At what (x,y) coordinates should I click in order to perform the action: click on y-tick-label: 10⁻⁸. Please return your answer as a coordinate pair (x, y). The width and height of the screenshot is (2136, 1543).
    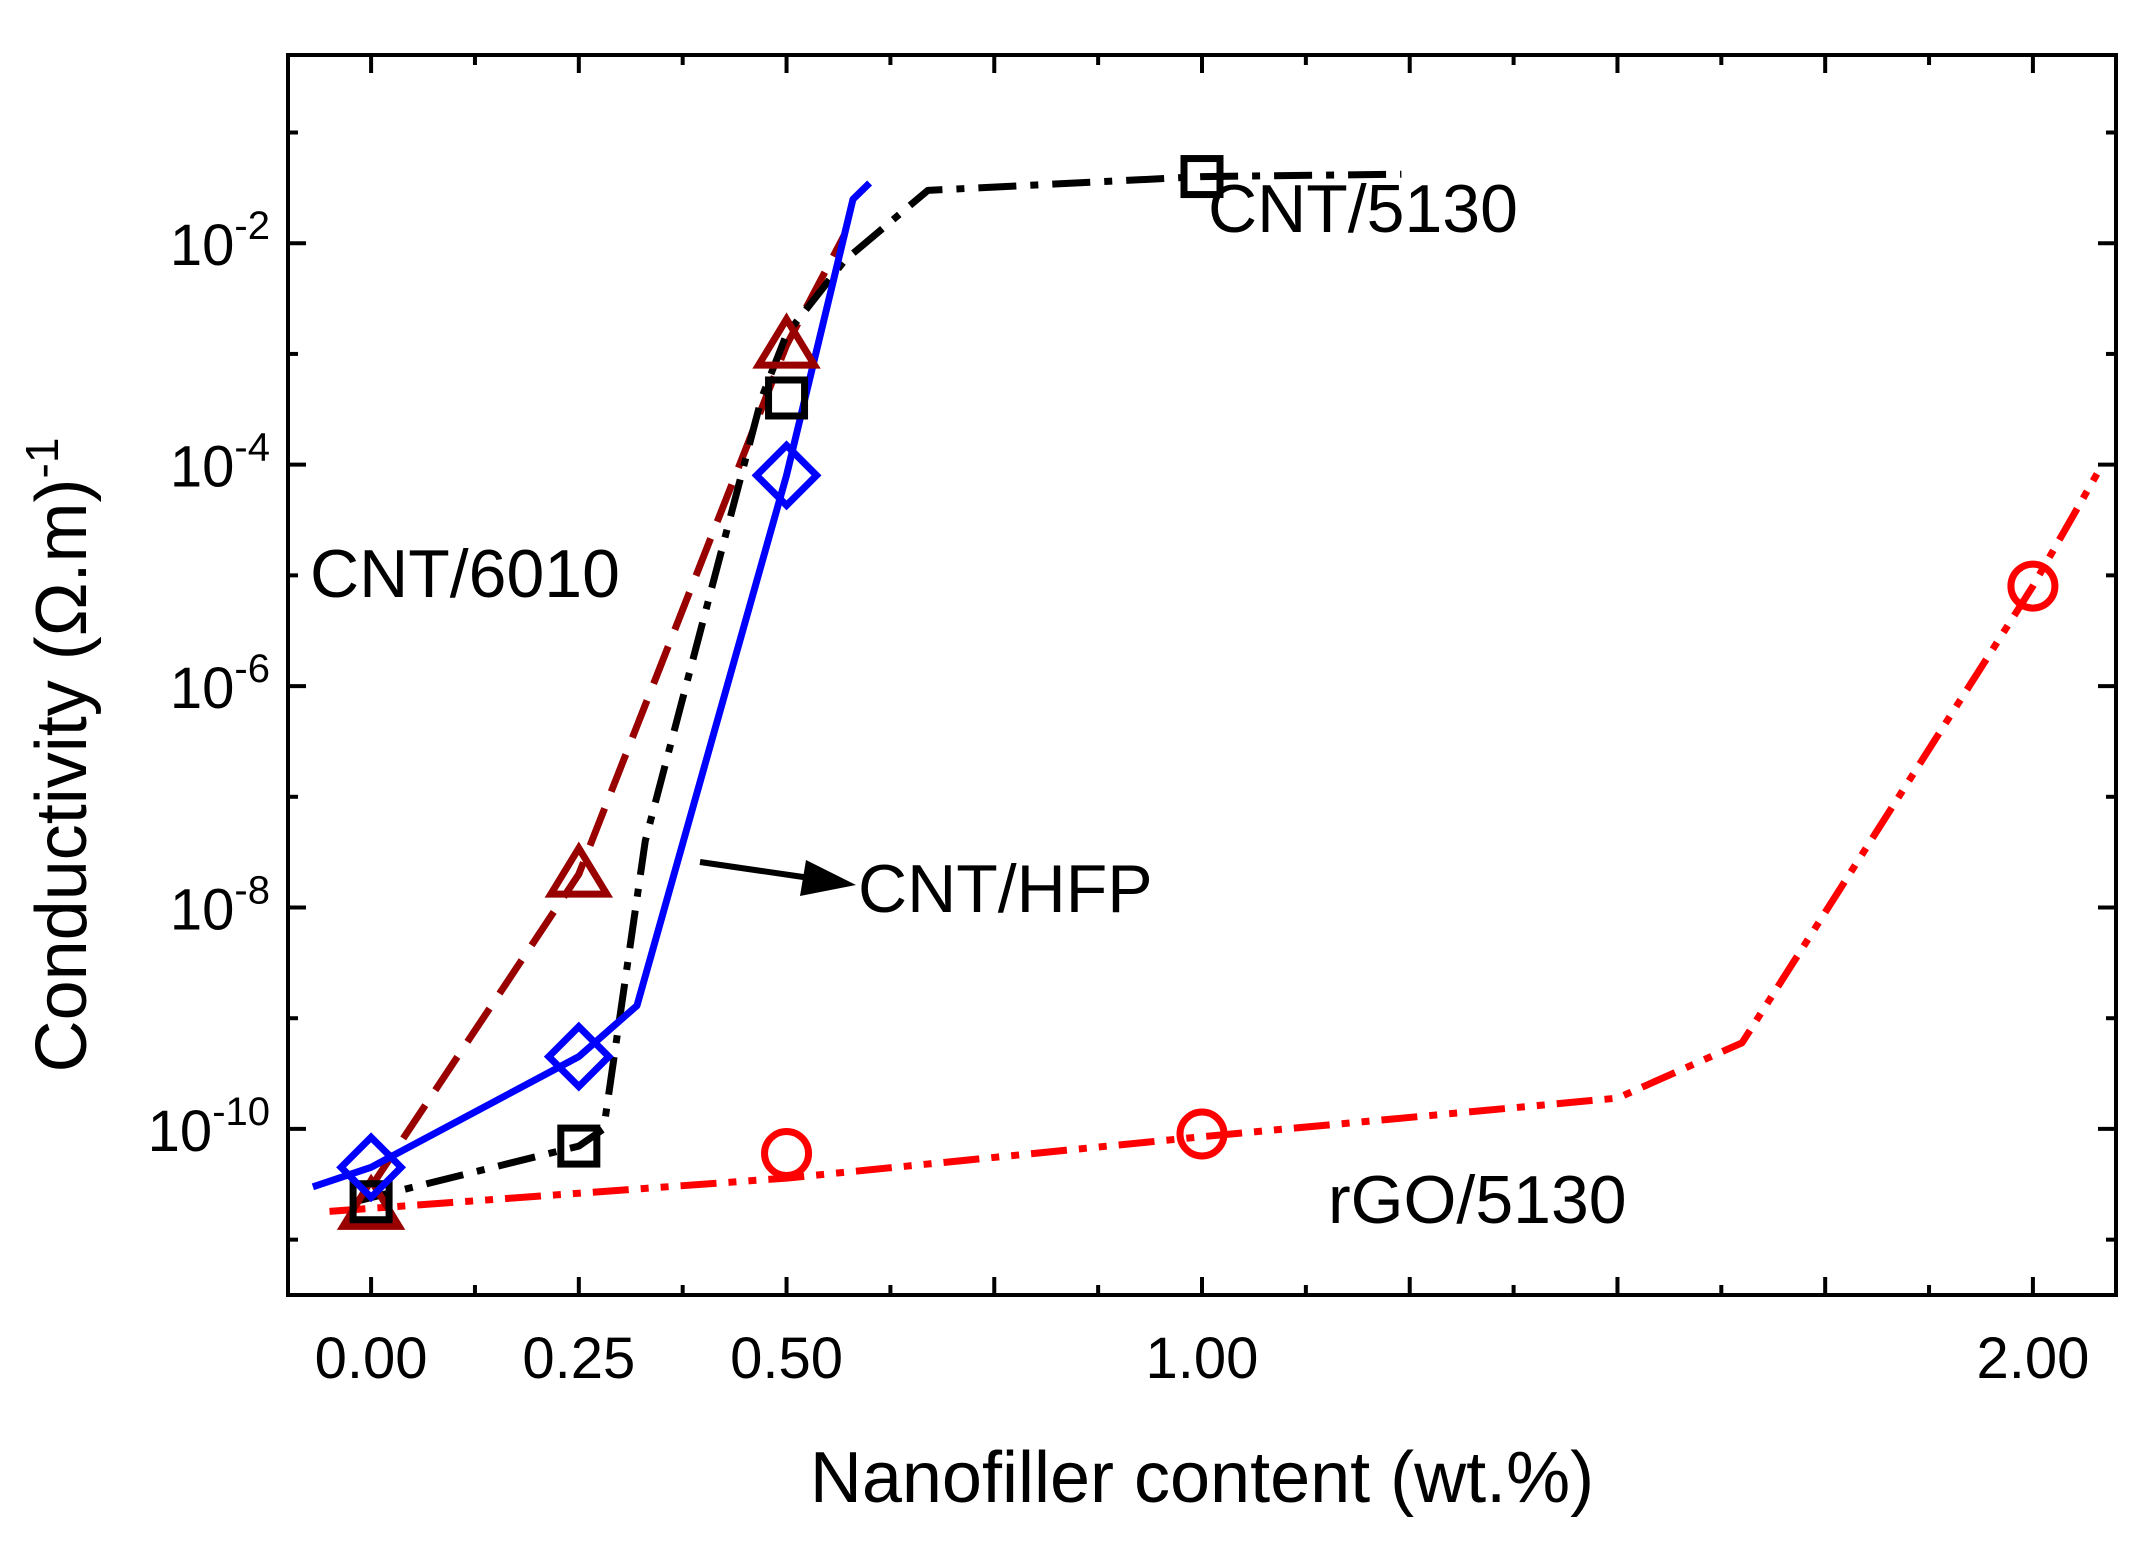
    Looking at the image, I should click on (220, 906).